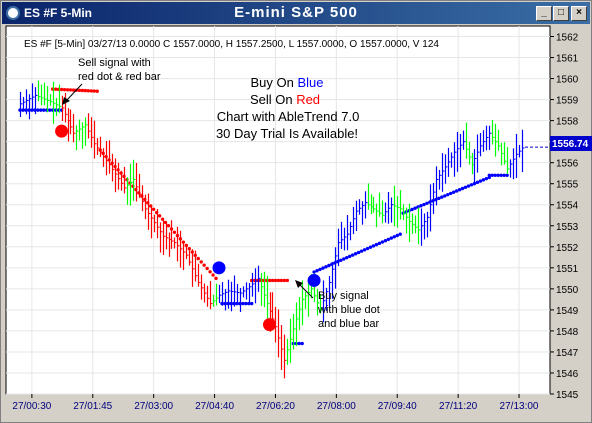 Image resolution: width=592 pixels, height=423 pixels. What do you see at coordinates (219, 268) in the screenshot?
I see `buy-signal-dot` at bounding box center [219, 268].